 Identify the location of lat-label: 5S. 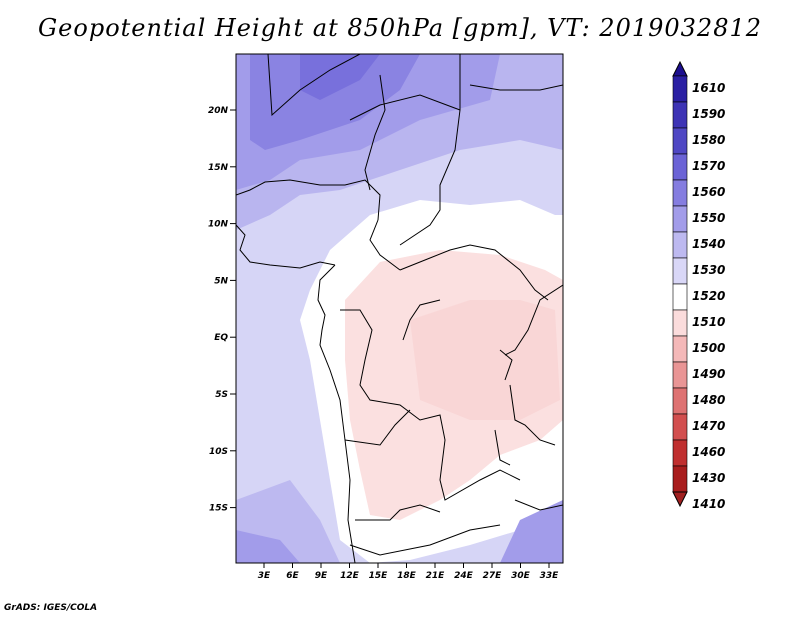
(221, 395).